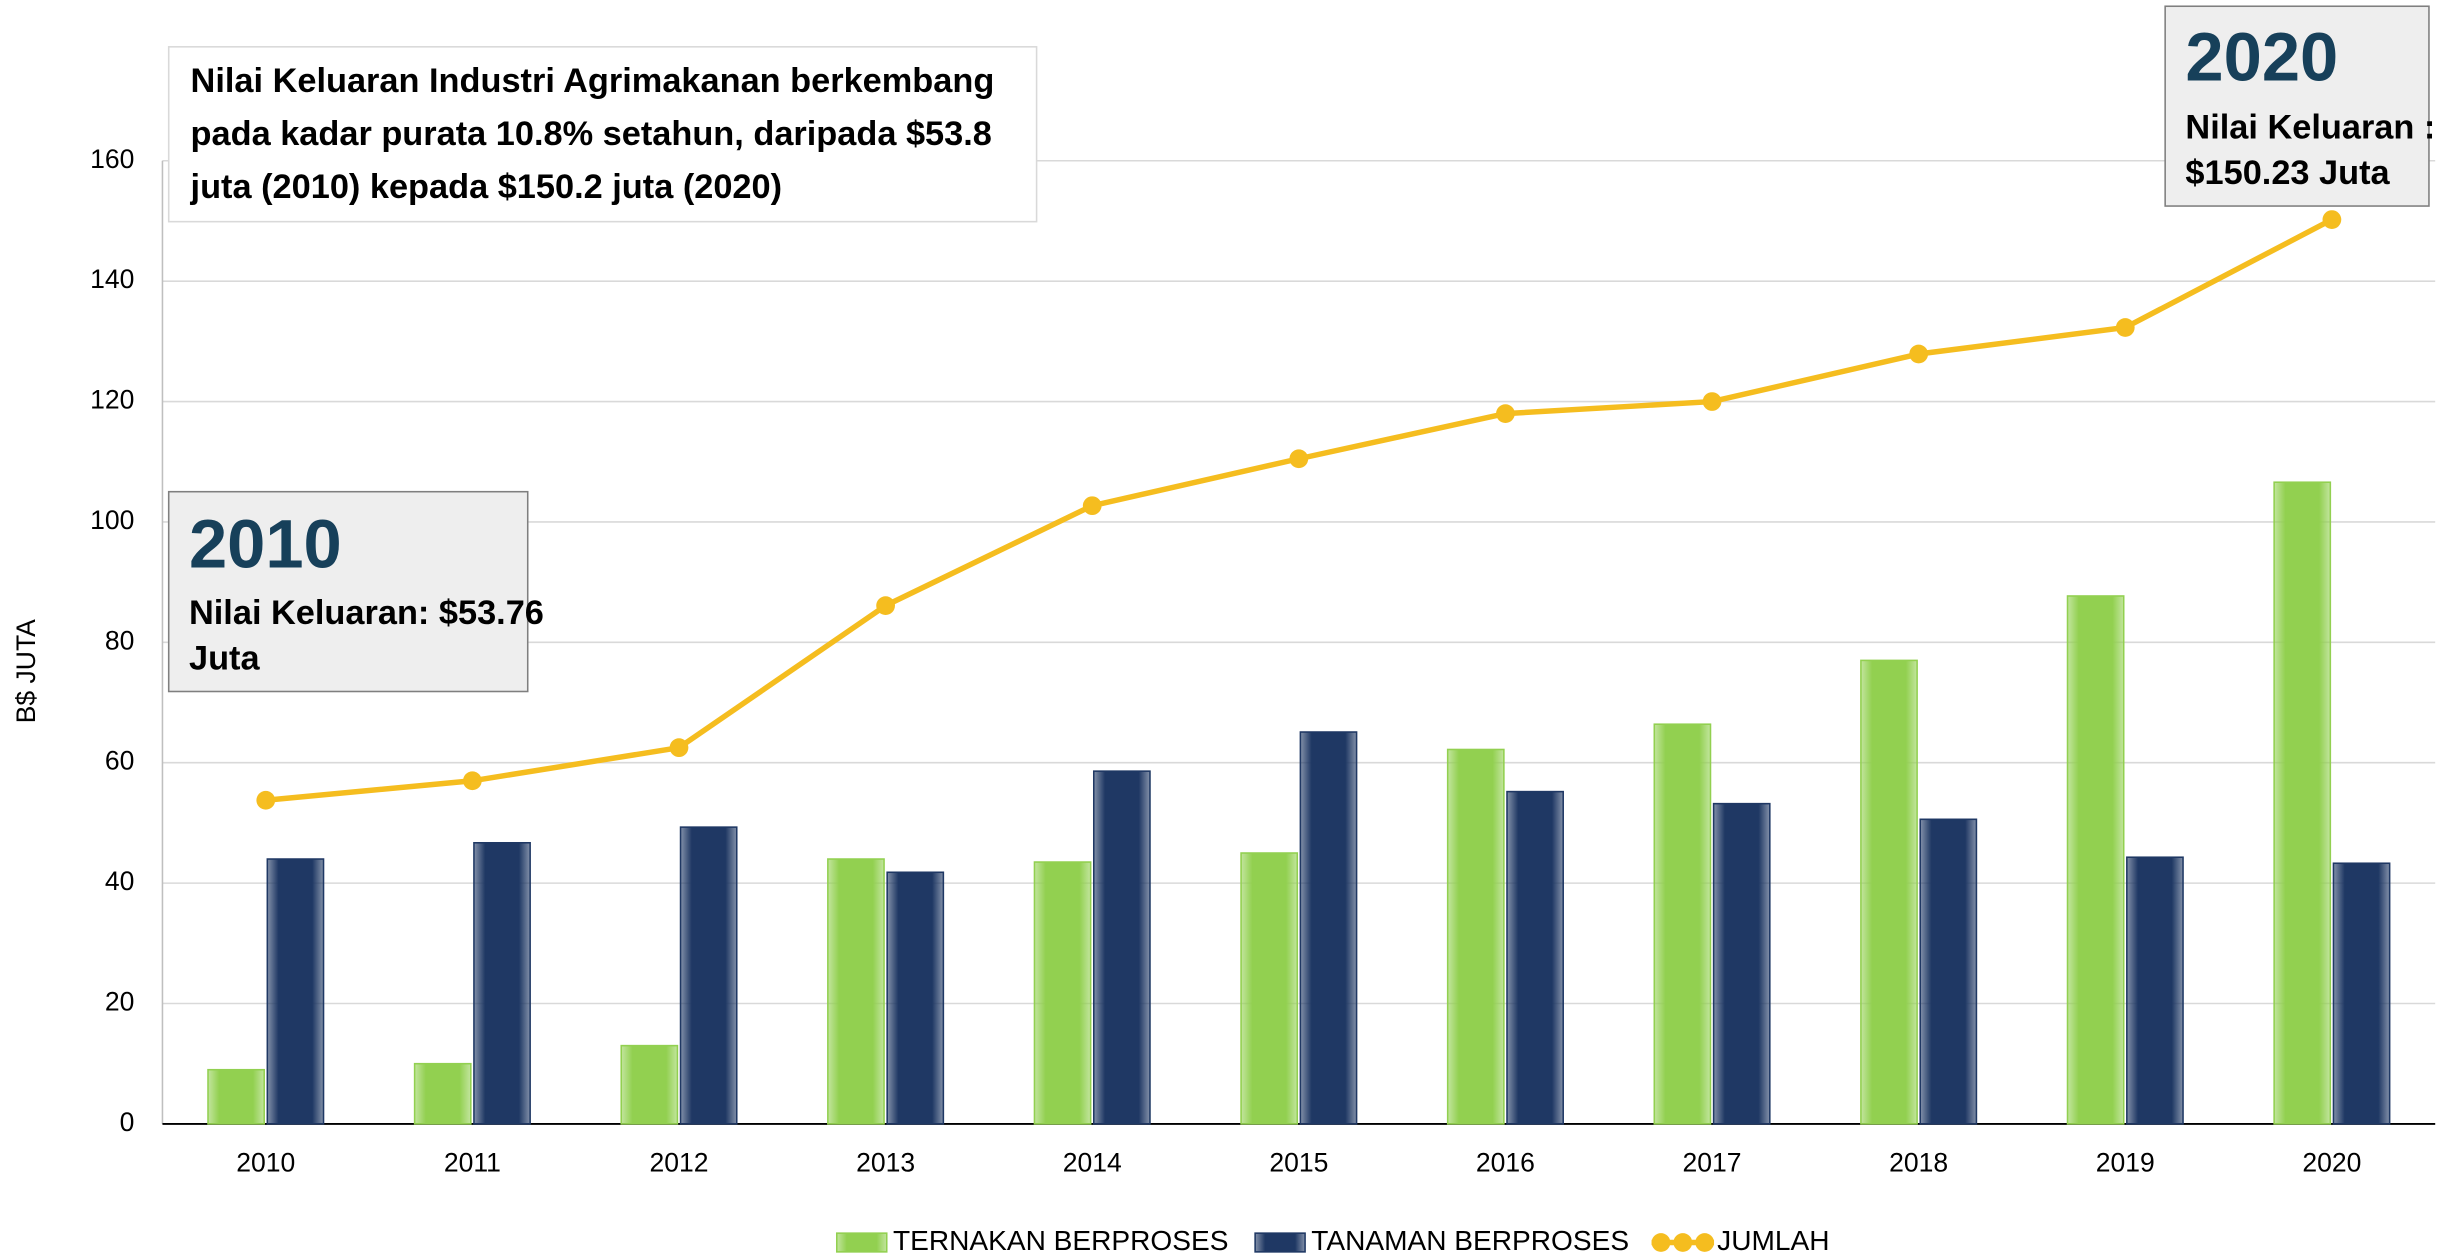 This screenshot has width=2440, height=1255. Describe the element at coordinates (1092, 1162) in the screenshot. I see `x-tick-label: 2014` at that location.